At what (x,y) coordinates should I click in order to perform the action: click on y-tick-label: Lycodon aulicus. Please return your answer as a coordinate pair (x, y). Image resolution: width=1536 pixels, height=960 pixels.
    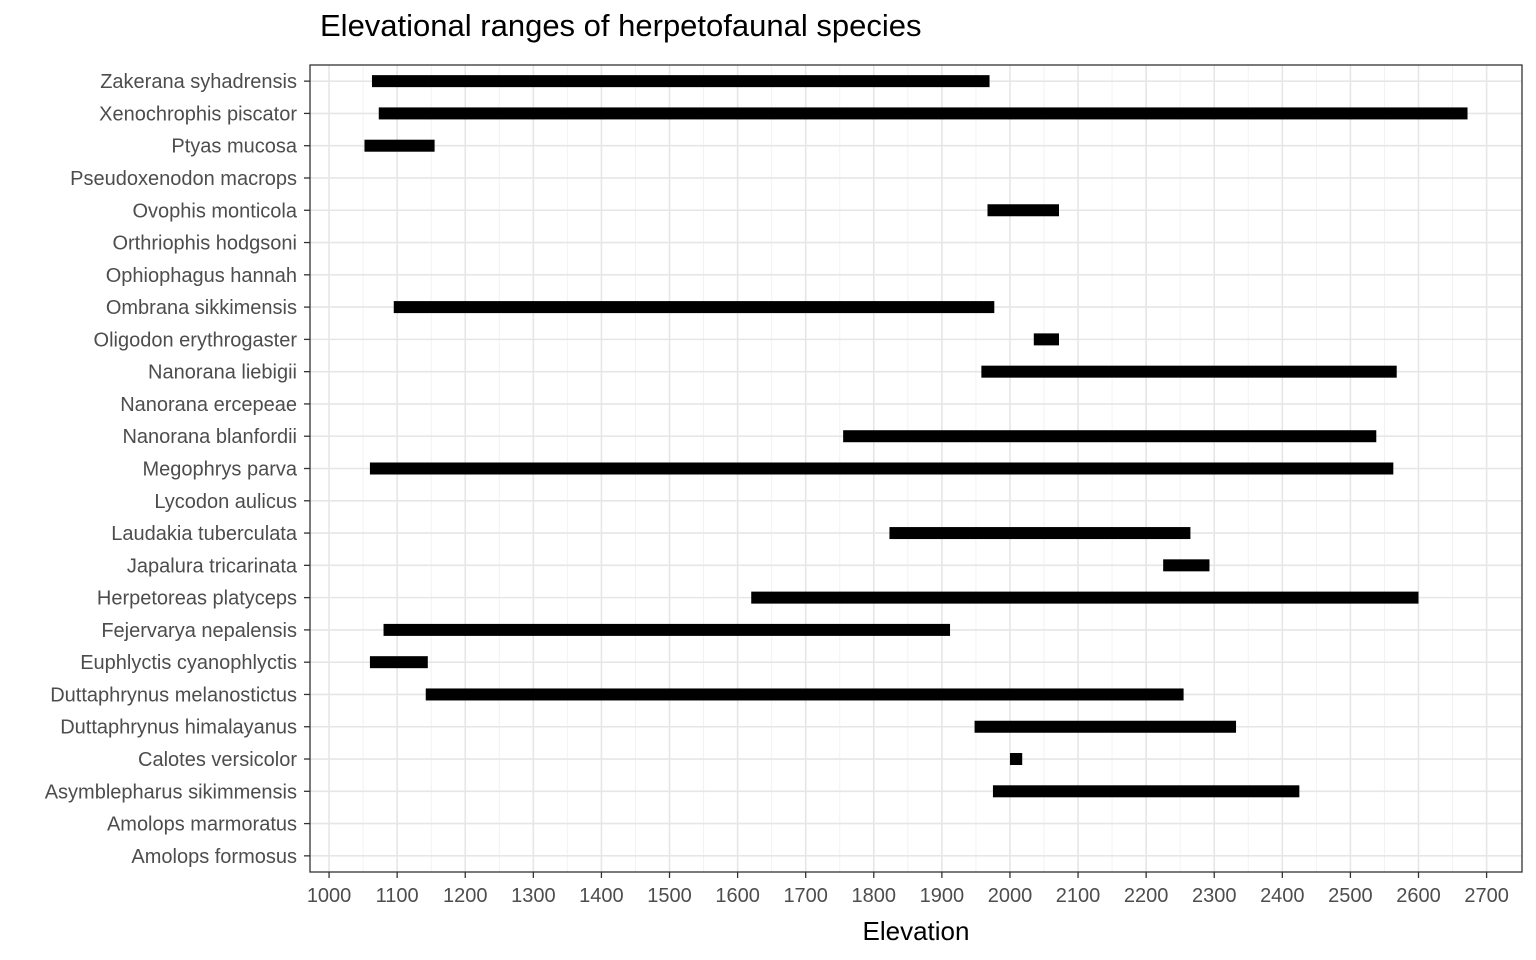
    Looking at the image, I should click on (225, 502).